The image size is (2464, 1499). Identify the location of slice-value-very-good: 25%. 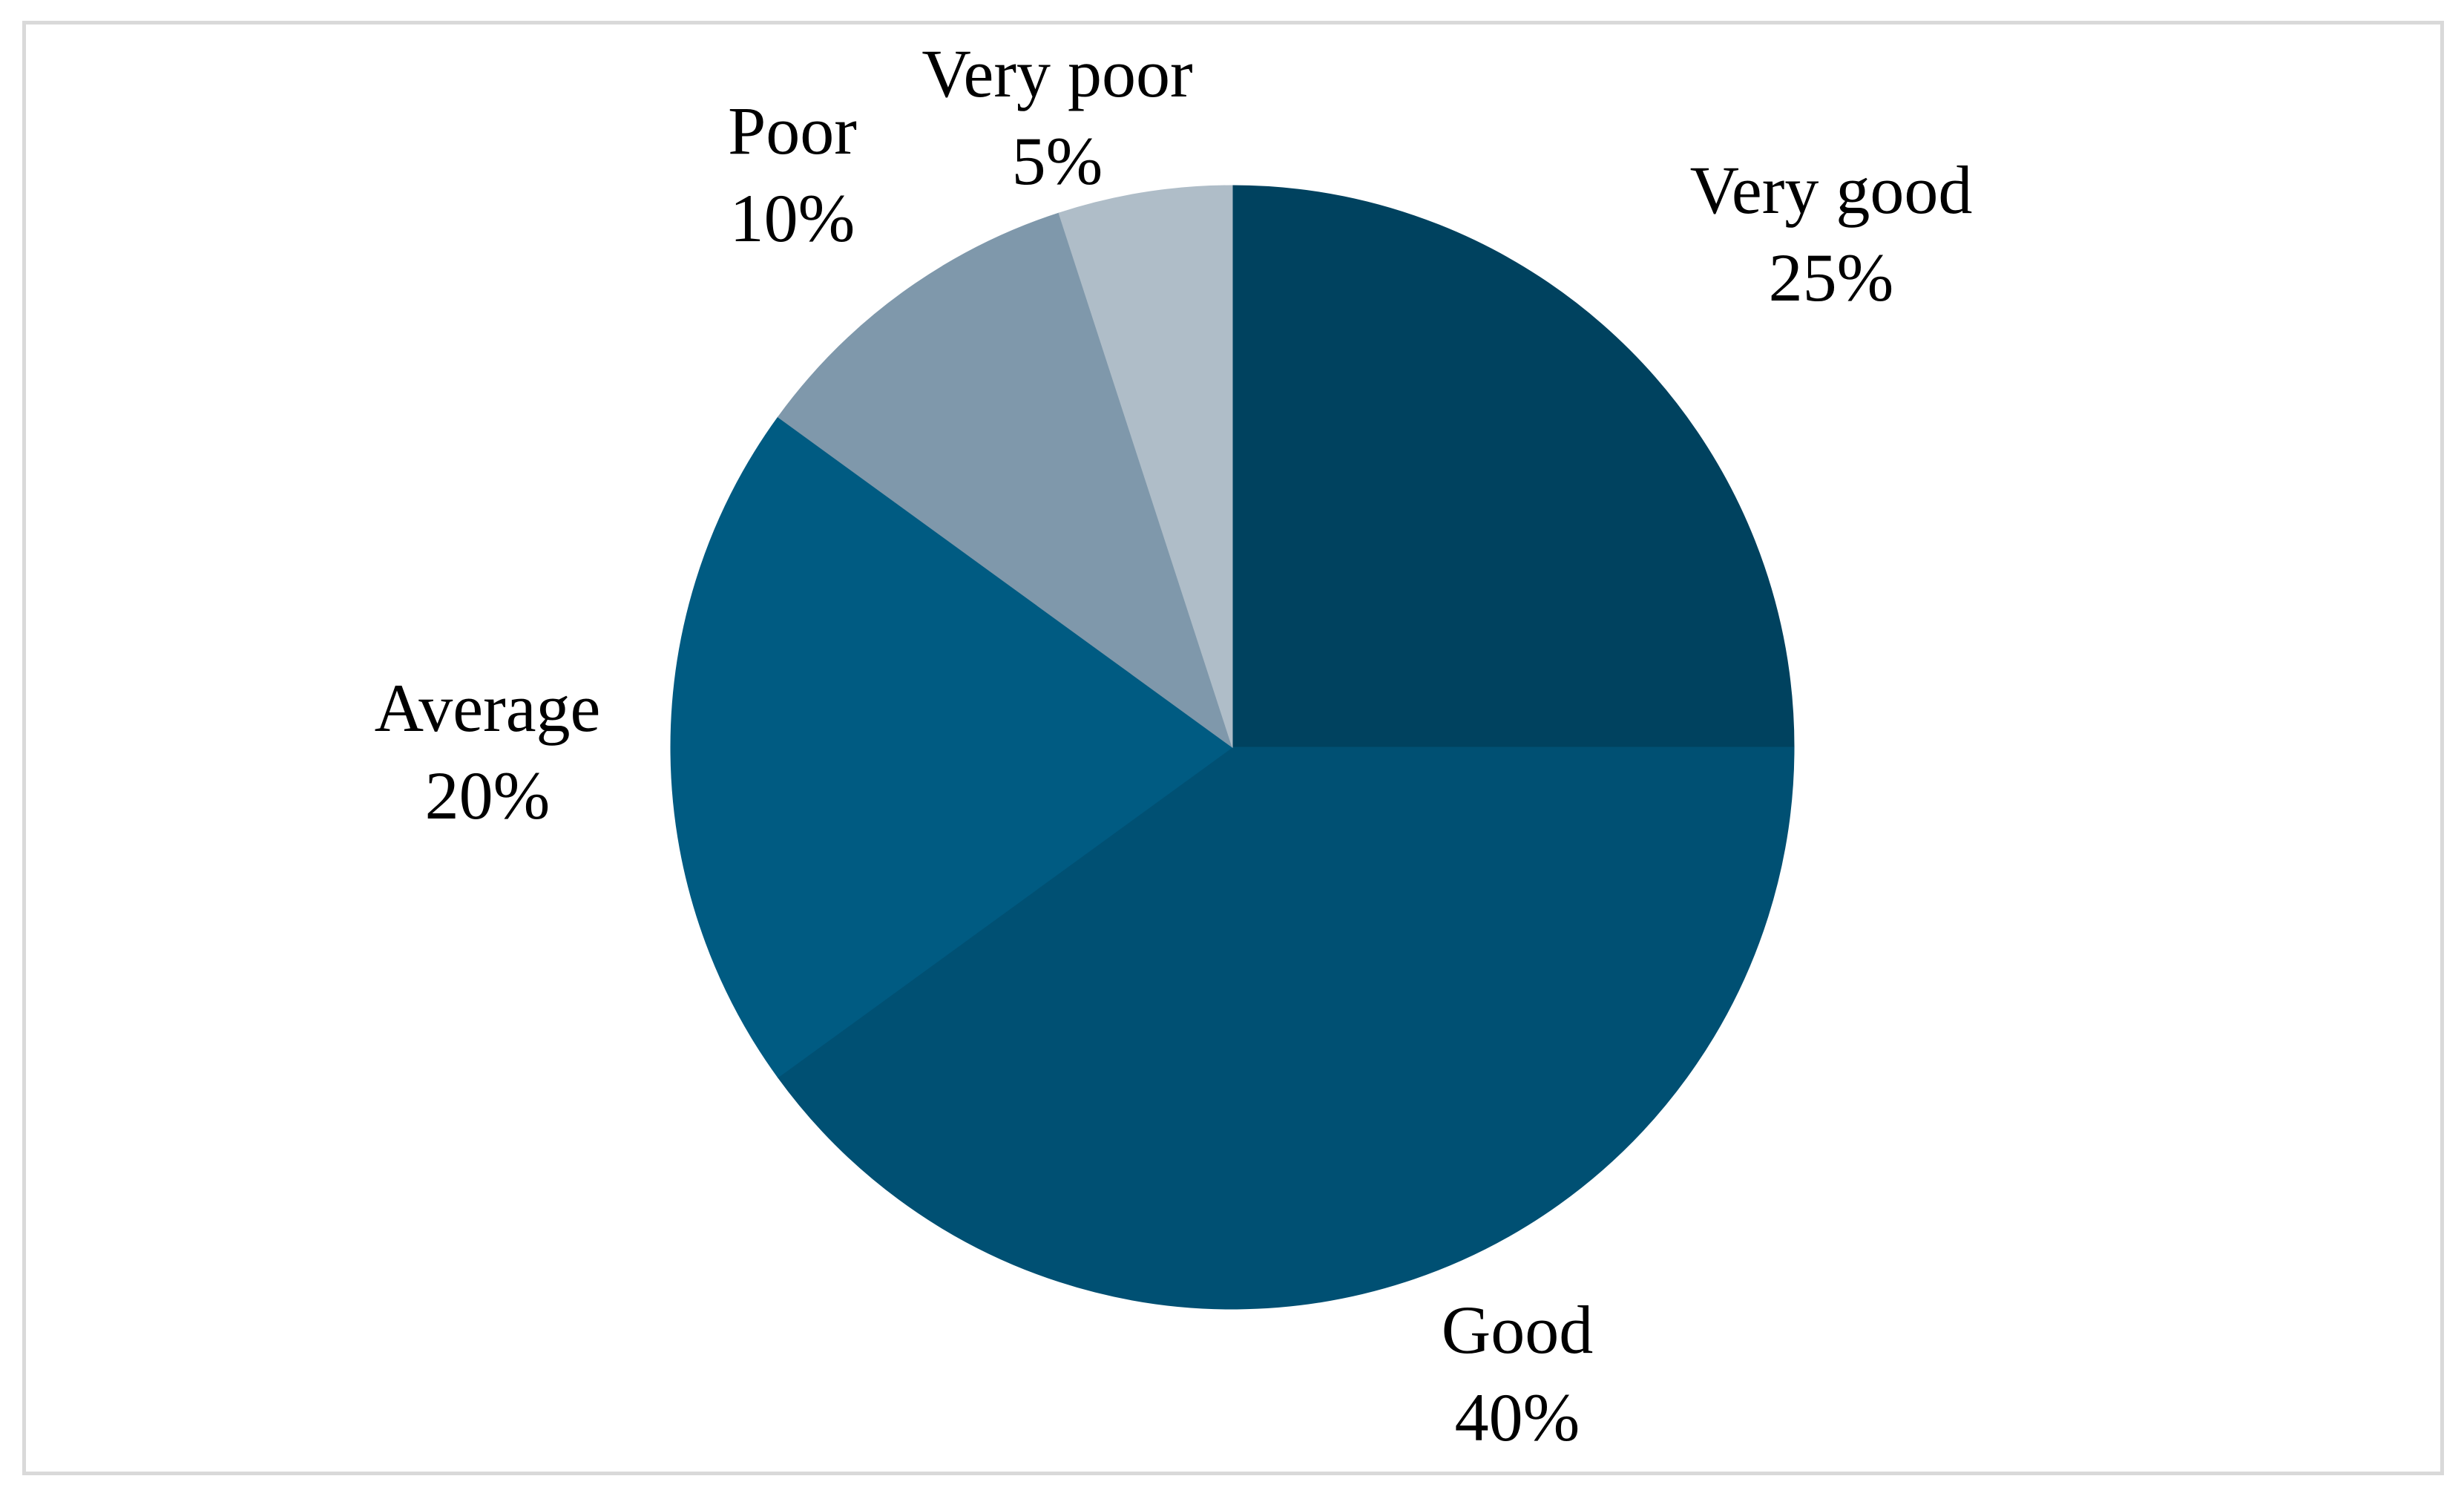
(1831, 277).